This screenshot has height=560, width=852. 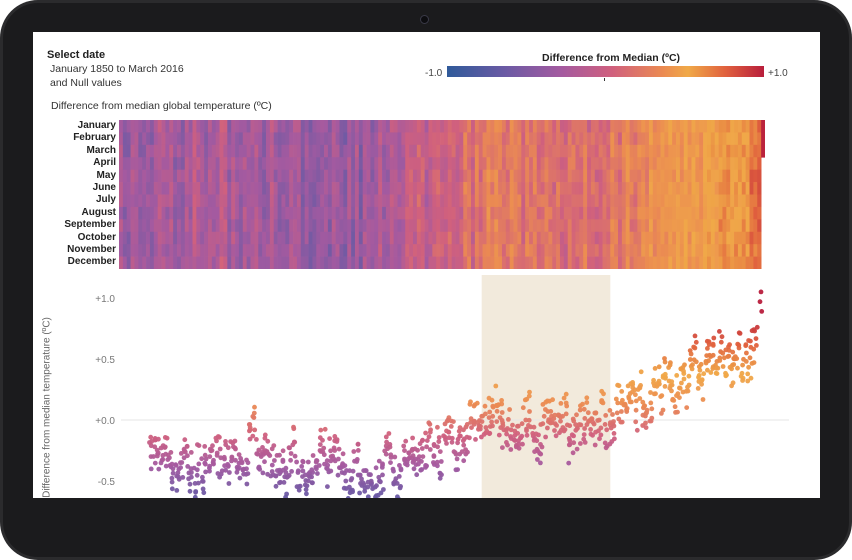 What do you see at coordinates (86, 83) in the screenshot?
I see `date-filter-null-values: and Null values` at bounding box center [86, 83].